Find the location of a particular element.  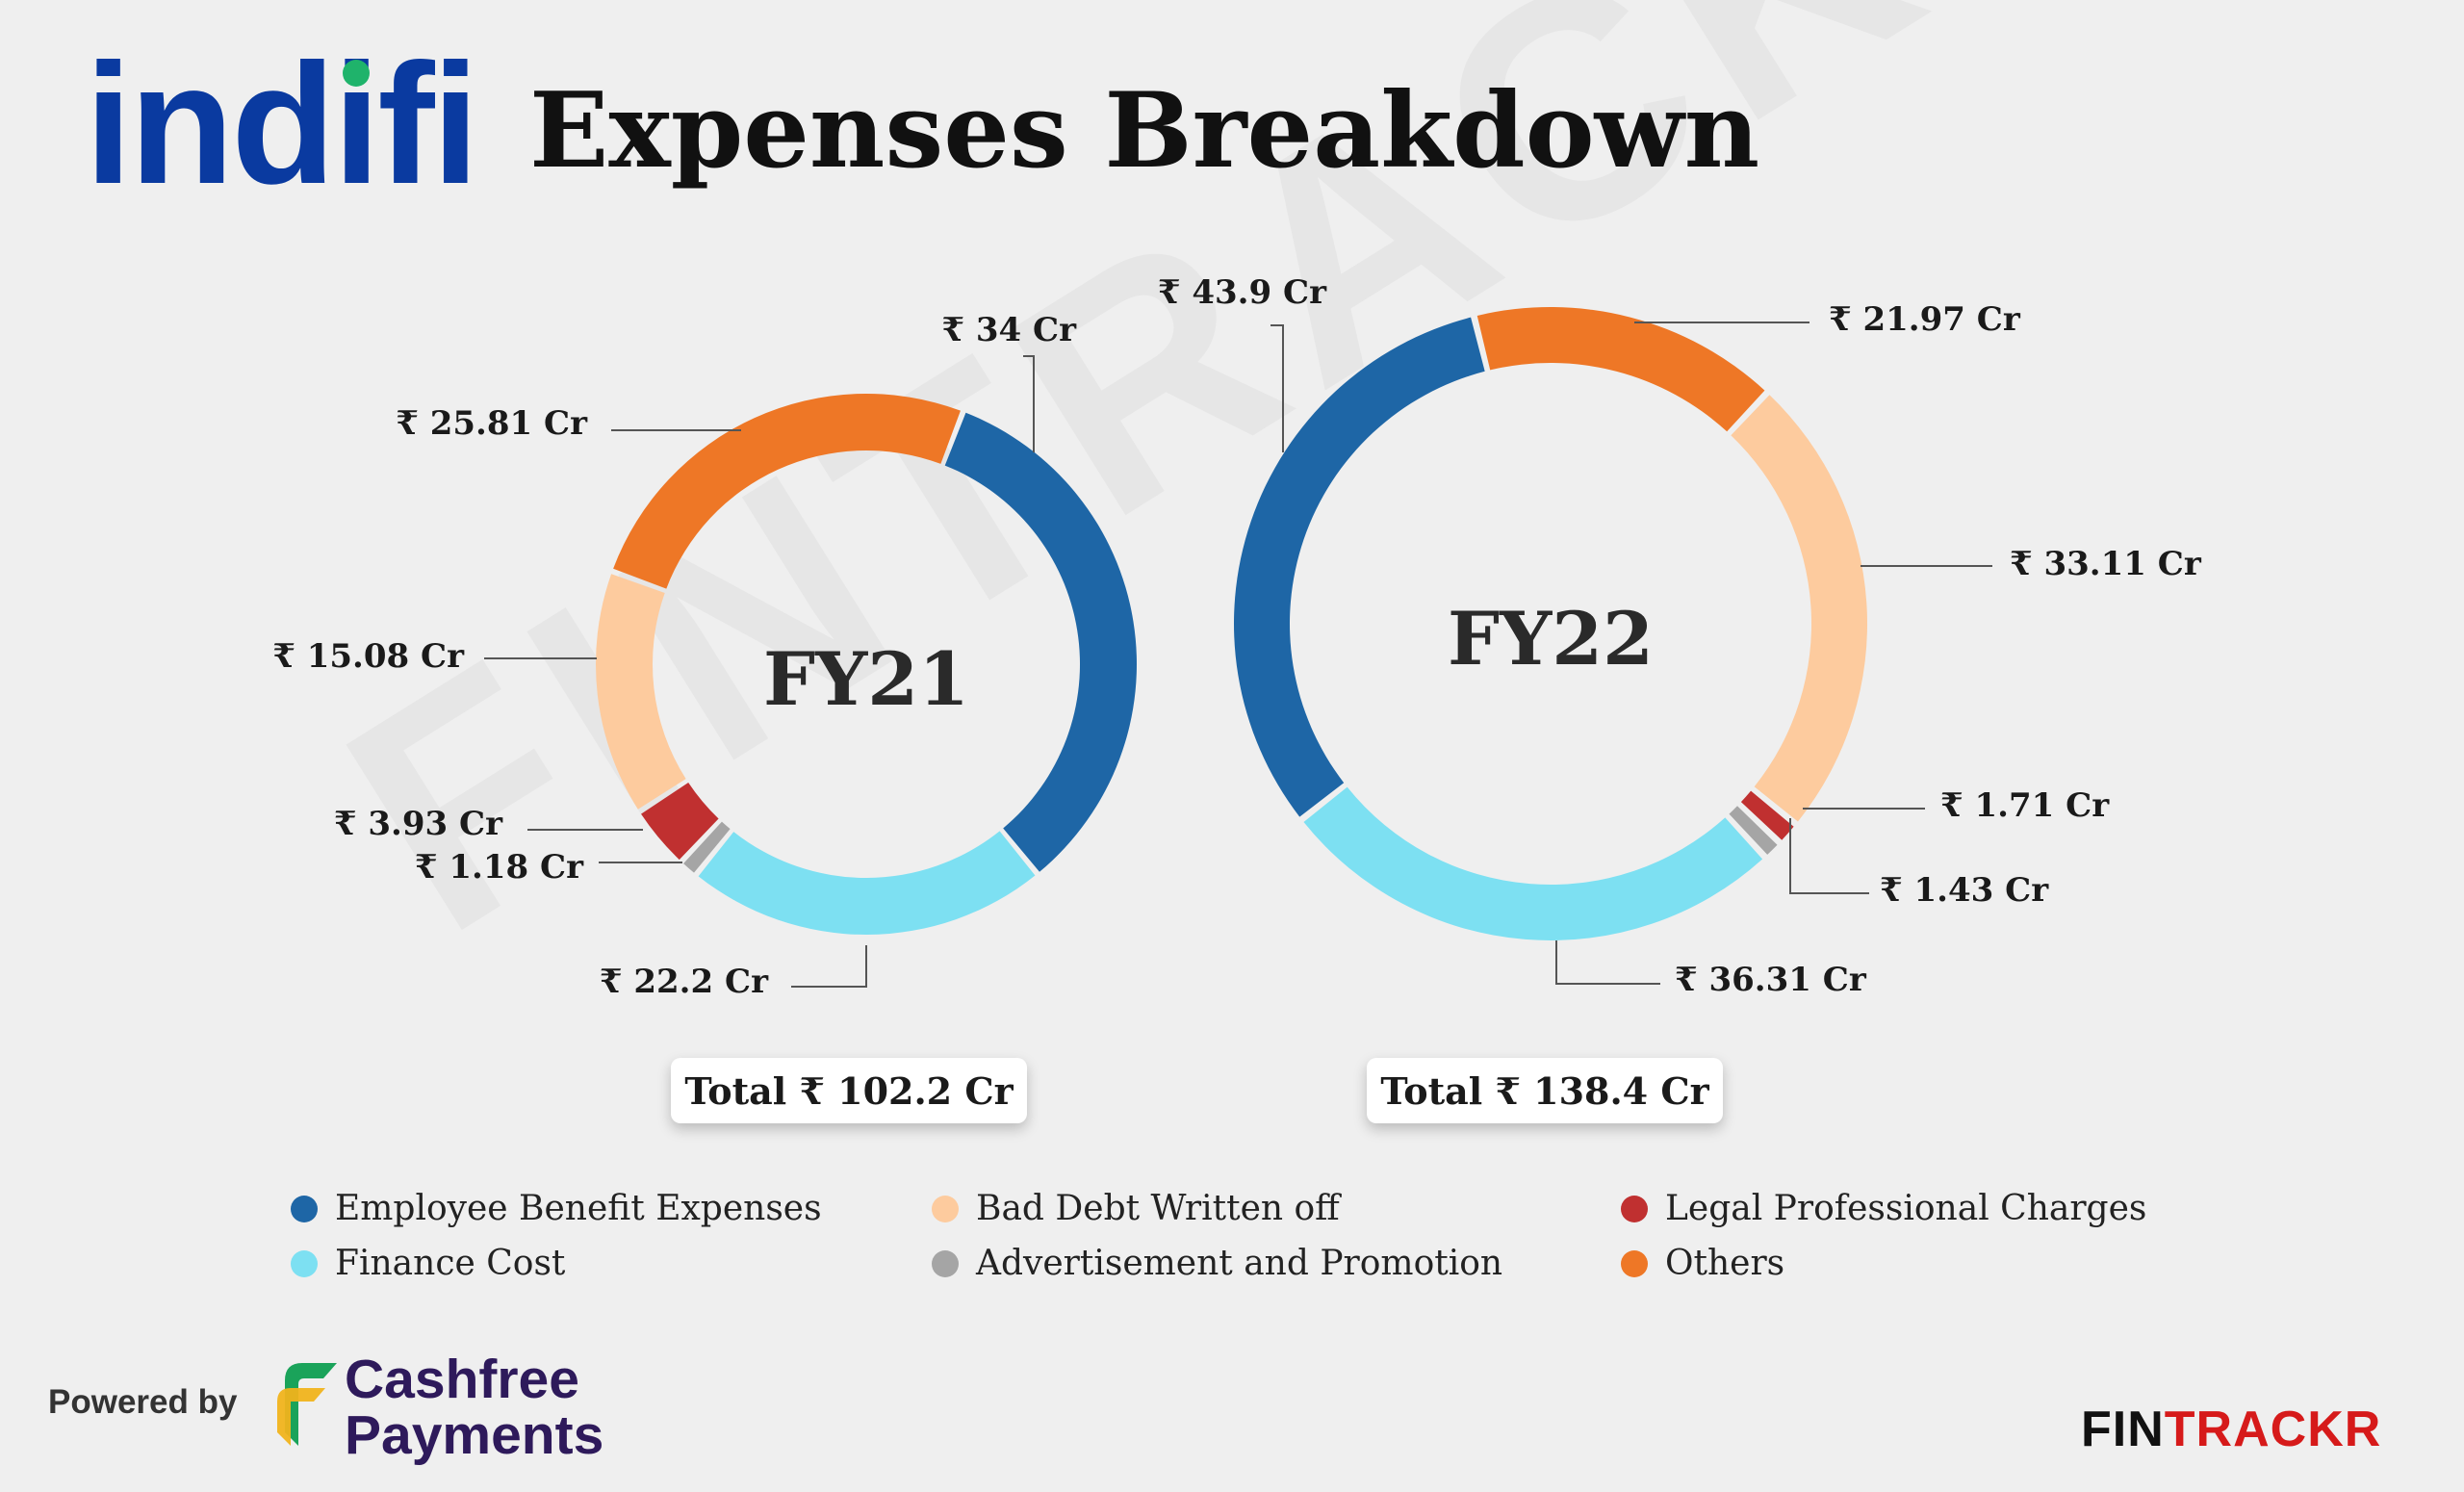

legend-label: Legal Professional Charges is located at coordinates (1906, 1208).